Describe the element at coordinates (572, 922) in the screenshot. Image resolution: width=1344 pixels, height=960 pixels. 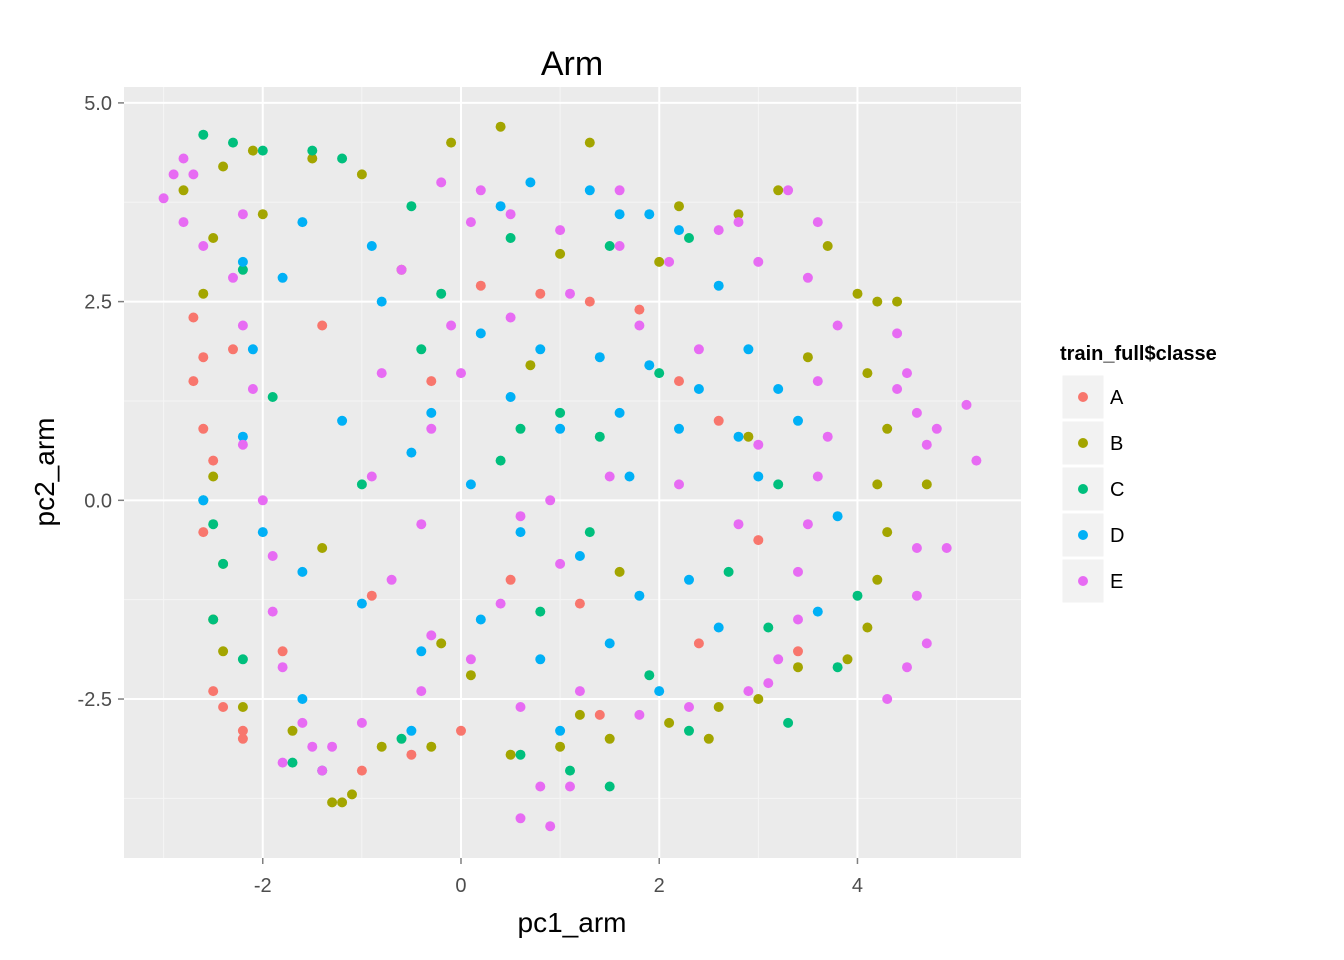
I see `x-axis-title: pc1_arm` at that location.